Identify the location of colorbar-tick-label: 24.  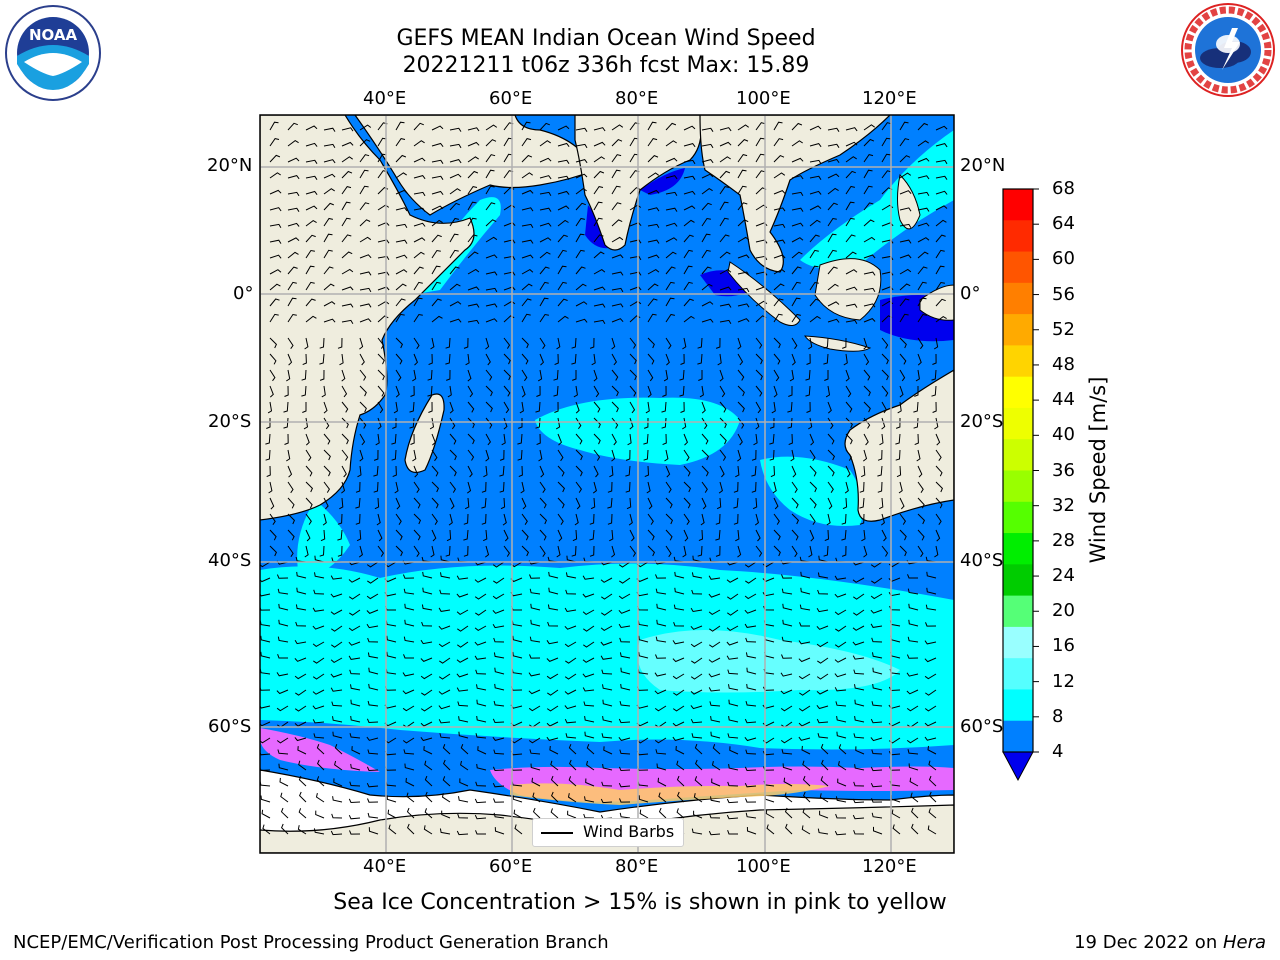
(1063, 576).